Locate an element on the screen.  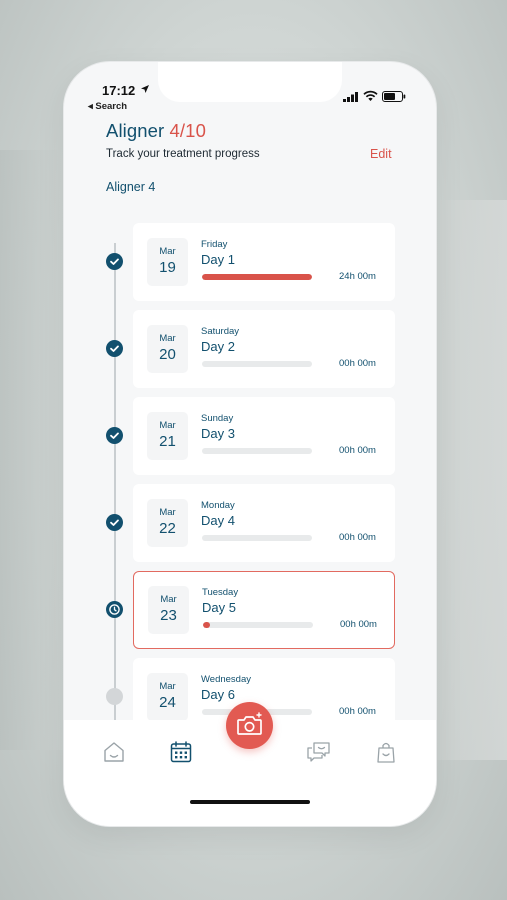
edit-button: Edit is located at coordinates (381, 154).